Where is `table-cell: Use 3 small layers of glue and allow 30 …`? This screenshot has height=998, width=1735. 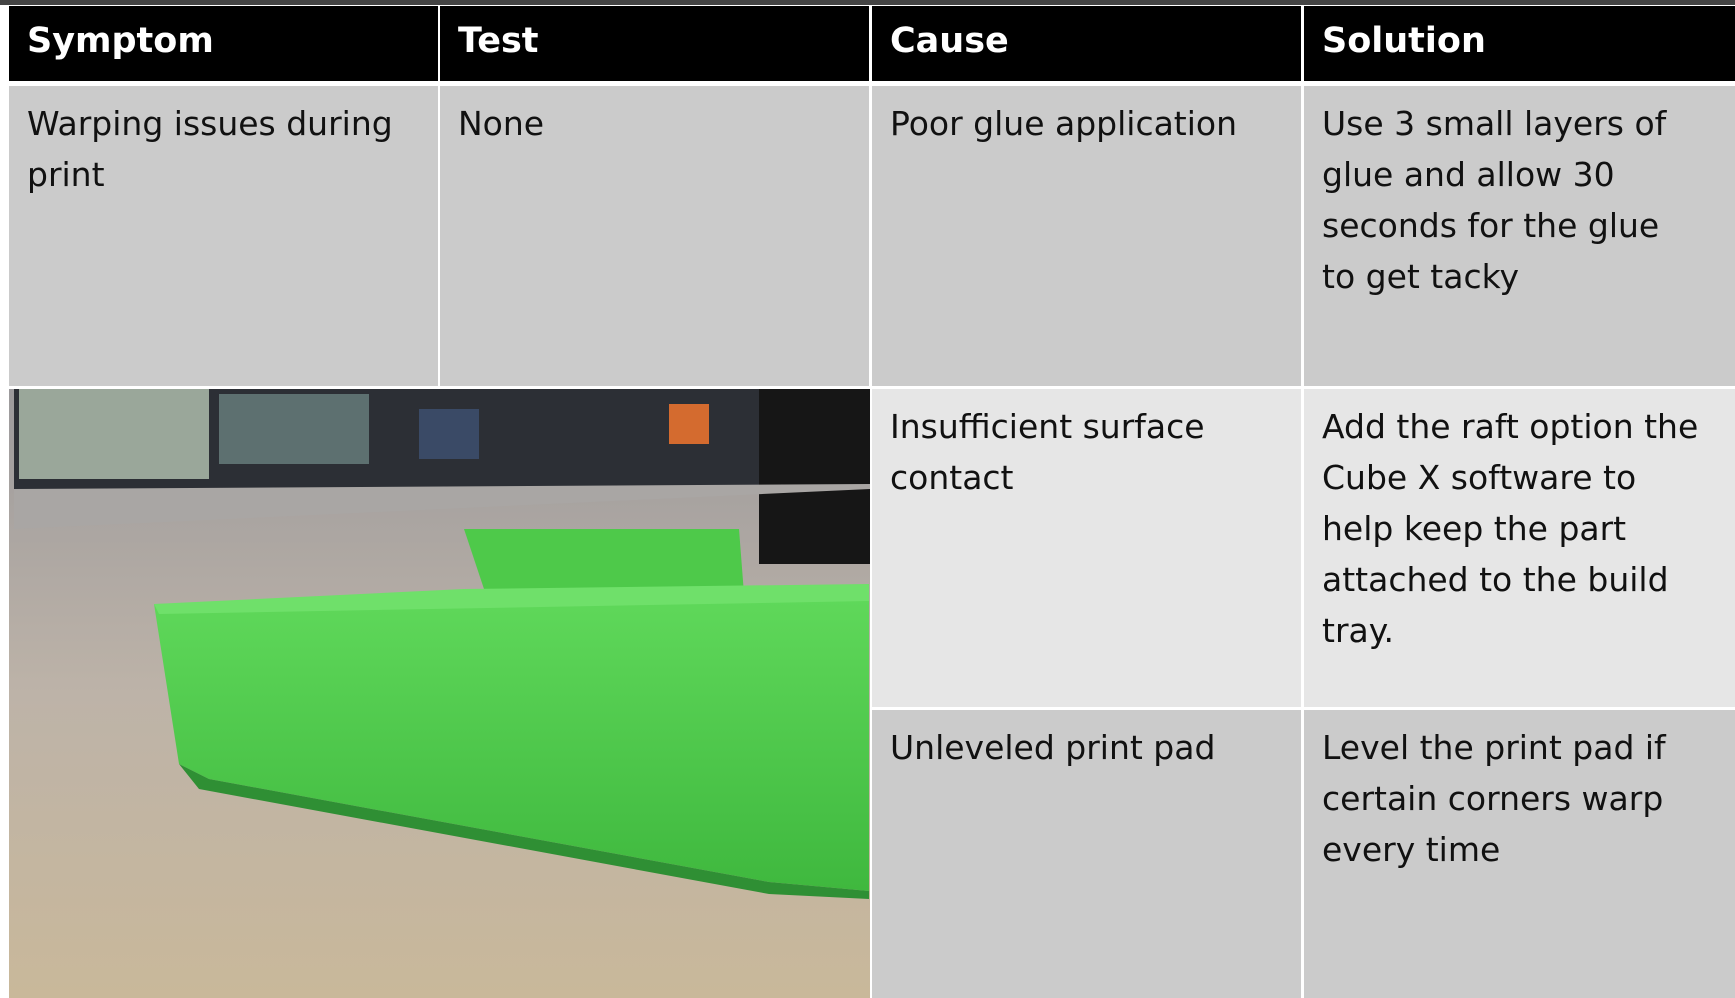 table-cell: Use 3 small layers of glue and allow 30 … is located at coordinates (1519, 236).